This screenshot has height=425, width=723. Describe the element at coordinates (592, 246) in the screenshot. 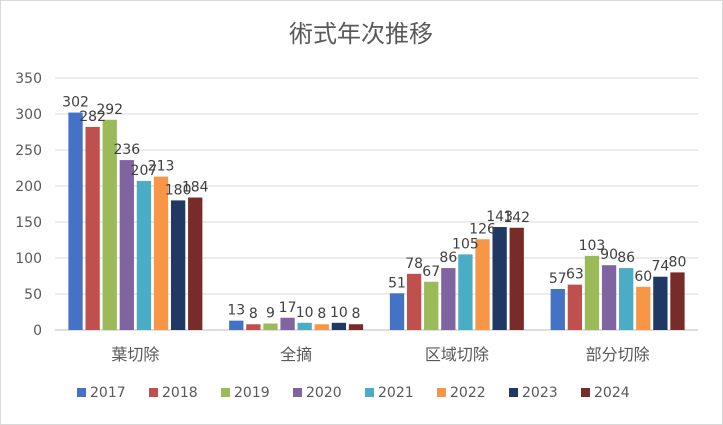

I see `data-label: 103` at that location.